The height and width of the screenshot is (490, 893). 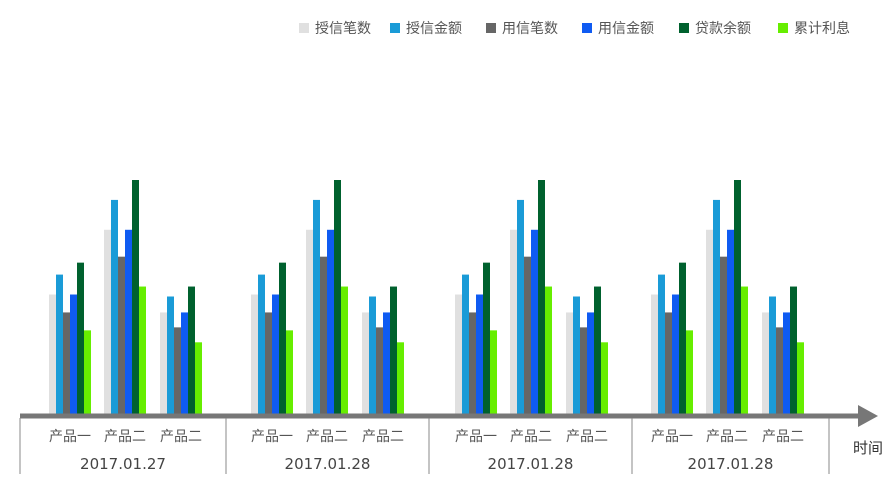 I want to click on x-axis-arrow, so click(x=868, y=416).